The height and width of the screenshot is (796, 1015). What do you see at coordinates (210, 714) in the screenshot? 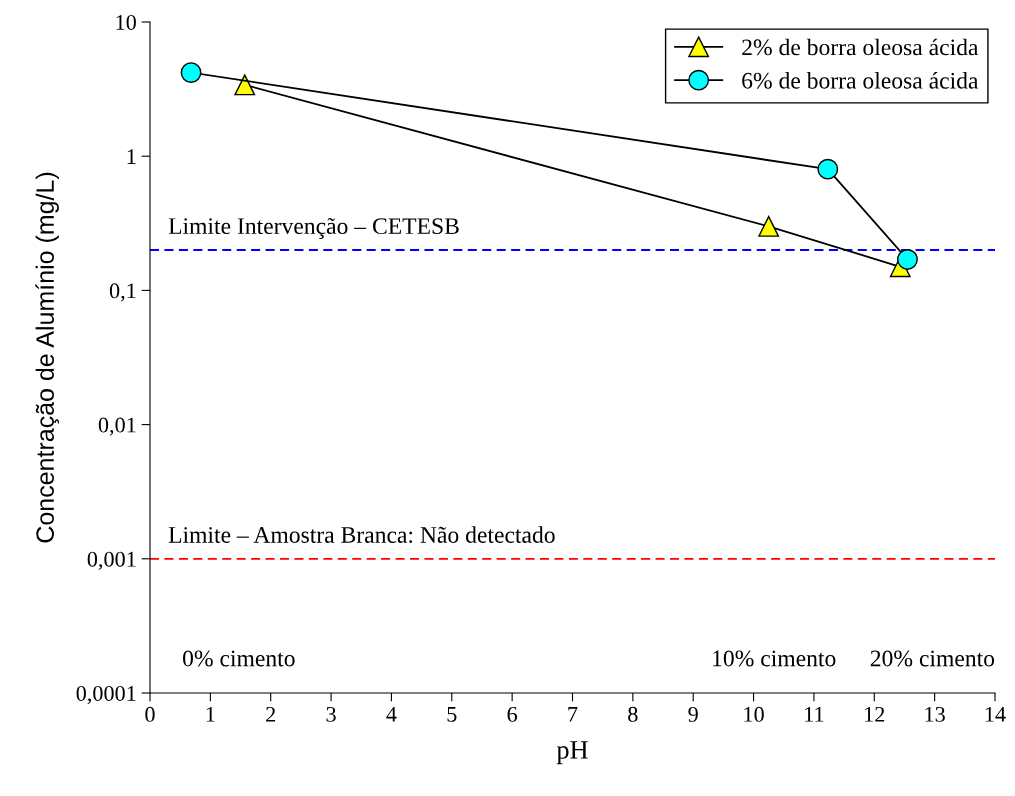
I see `x-tick-label: 1` at bounding box center [210, 714].